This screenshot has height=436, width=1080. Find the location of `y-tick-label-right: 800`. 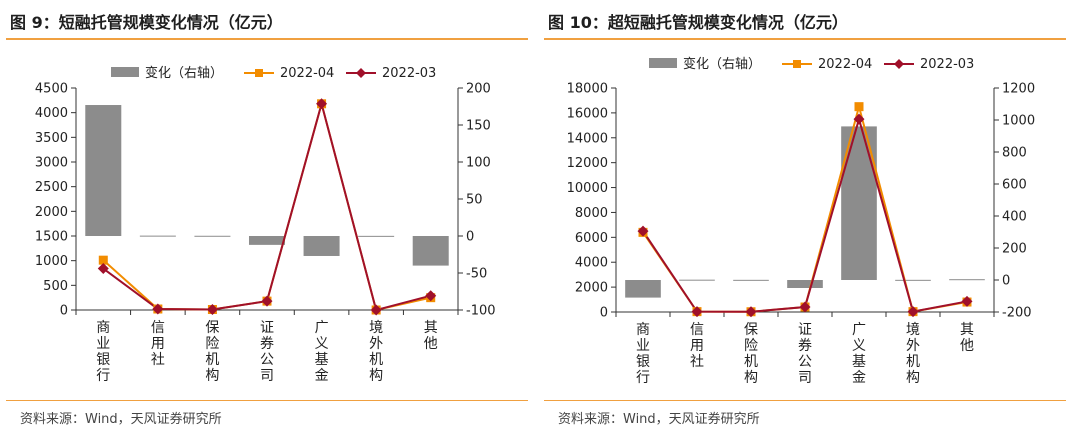

y-tick-label-right: 800 is located at coordinates (1014, 153).